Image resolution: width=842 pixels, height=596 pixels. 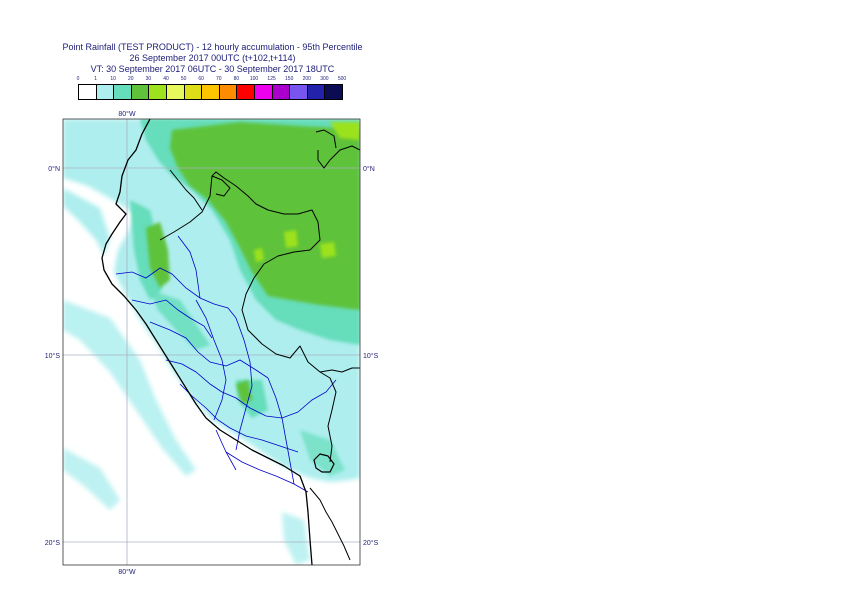 What do you see at coordinates (53, 543) in the screenshot?
I see `lat-label-20s-left: 20°S` at bounding box center [53, 543].